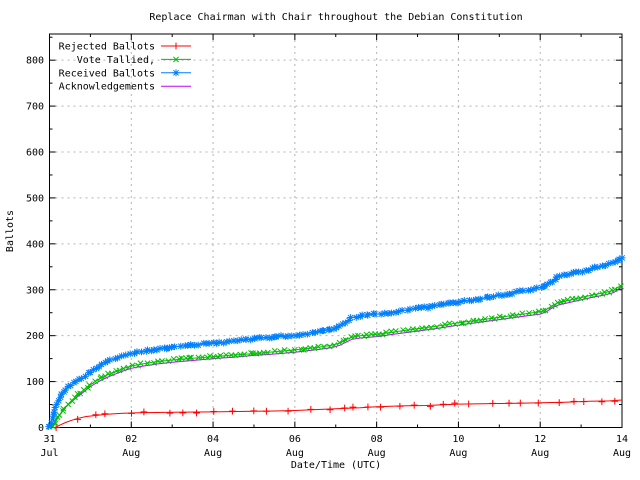 The height and width of the screenshot is (480, 640). Describe the element at coordinates (35, 153) in the screenshot. I see `y-tick-label: 600` at that location.